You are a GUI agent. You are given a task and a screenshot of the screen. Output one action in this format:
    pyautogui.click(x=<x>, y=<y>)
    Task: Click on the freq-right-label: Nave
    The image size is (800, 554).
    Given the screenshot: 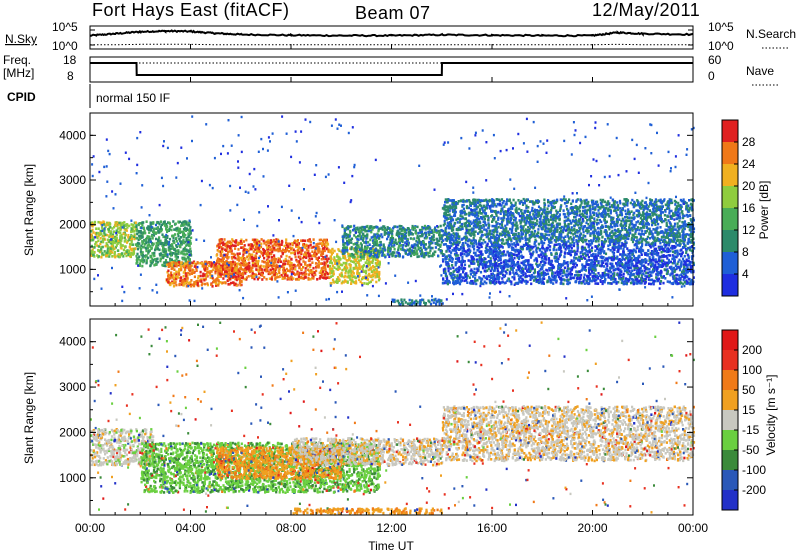 What is the action you would take?
    pyautogui.click(x=760, y=71)
    